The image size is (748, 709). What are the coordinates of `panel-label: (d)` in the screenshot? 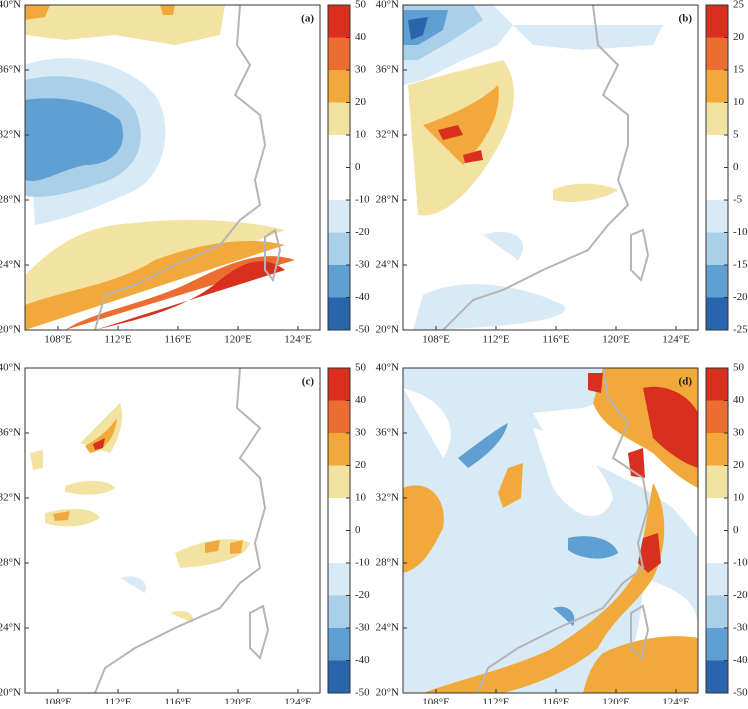 It's located at (686, 382).